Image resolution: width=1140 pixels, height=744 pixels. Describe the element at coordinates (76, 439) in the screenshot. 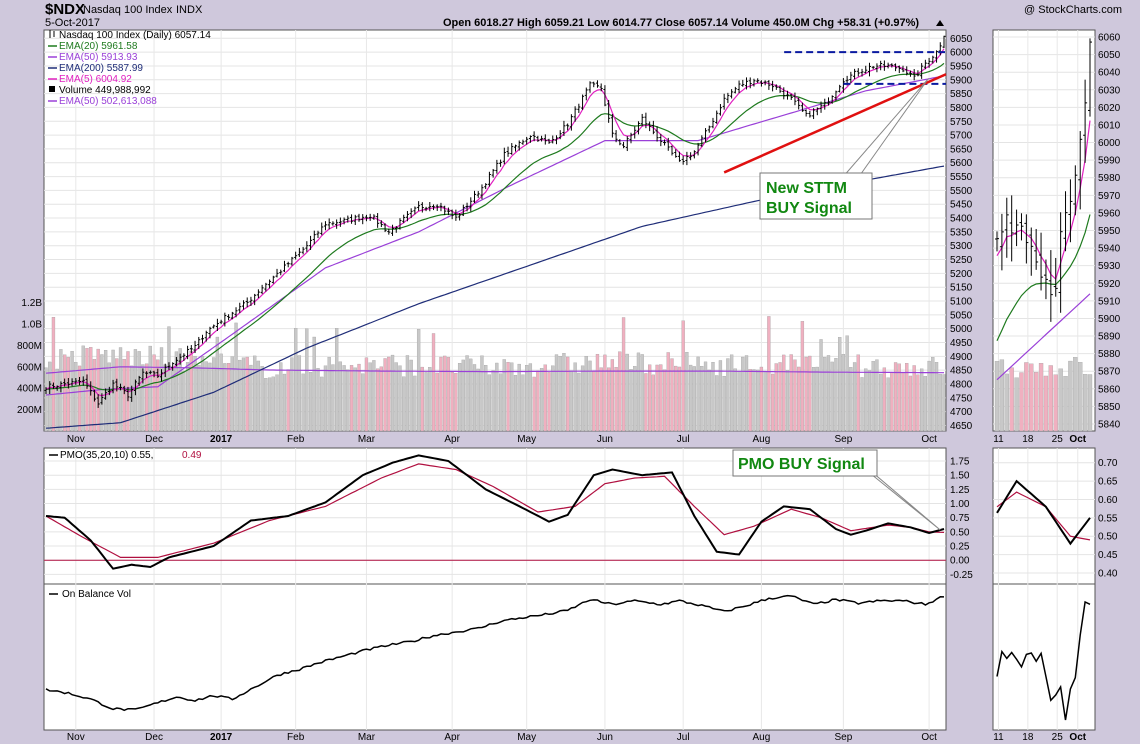

I see `date-tick-label: Nov` at that location.